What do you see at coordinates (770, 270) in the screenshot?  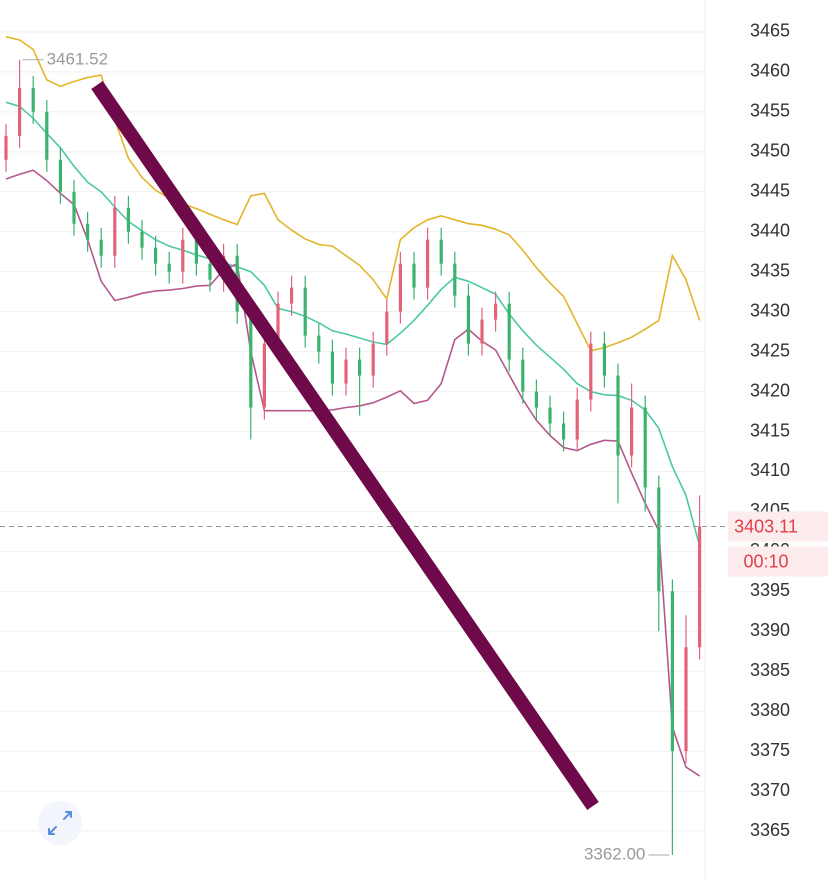 I see `y-tick-label: 3435` at bounding box center [770, 270].